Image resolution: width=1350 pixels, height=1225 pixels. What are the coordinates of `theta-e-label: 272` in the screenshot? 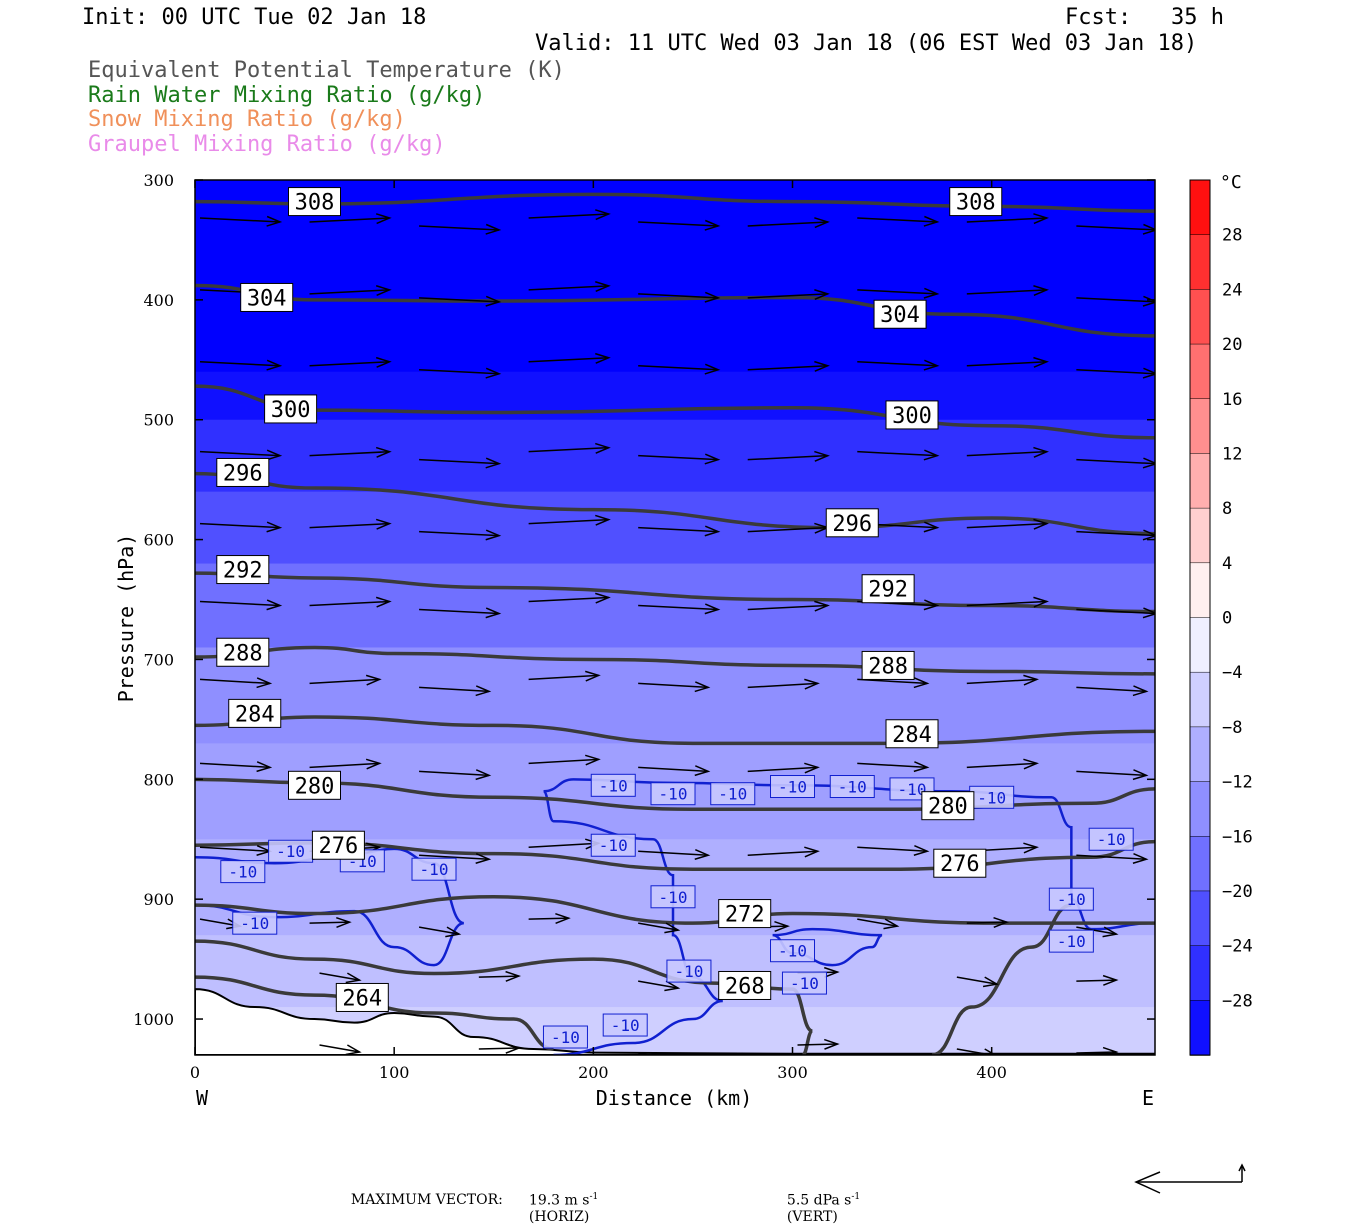 It's located at (745, 915).